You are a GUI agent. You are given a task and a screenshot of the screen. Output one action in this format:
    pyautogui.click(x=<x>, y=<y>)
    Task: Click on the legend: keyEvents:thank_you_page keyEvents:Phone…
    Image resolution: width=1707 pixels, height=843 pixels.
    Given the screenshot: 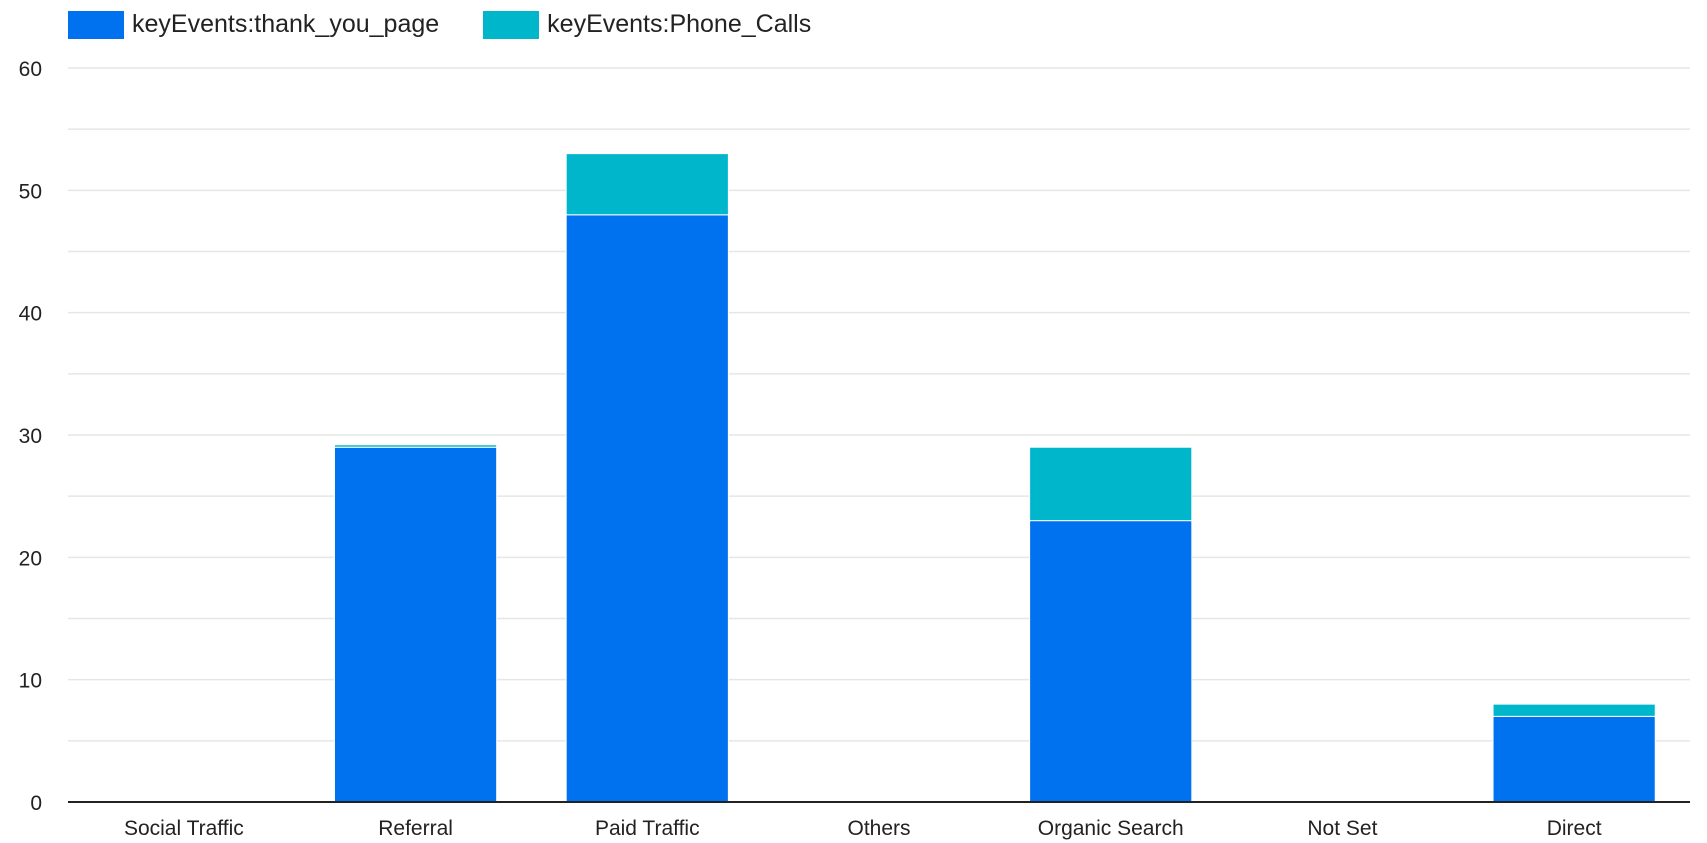 What is the action you would take?
    pyautogui.click(x=461, y=24)
    